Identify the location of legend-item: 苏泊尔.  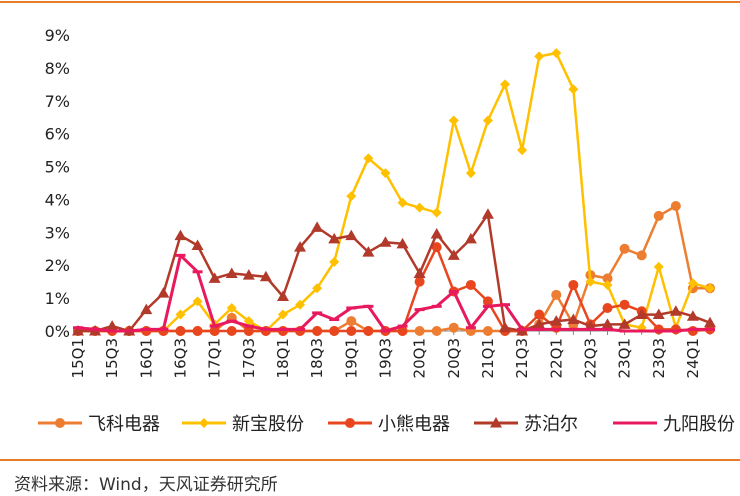
(526, 424).